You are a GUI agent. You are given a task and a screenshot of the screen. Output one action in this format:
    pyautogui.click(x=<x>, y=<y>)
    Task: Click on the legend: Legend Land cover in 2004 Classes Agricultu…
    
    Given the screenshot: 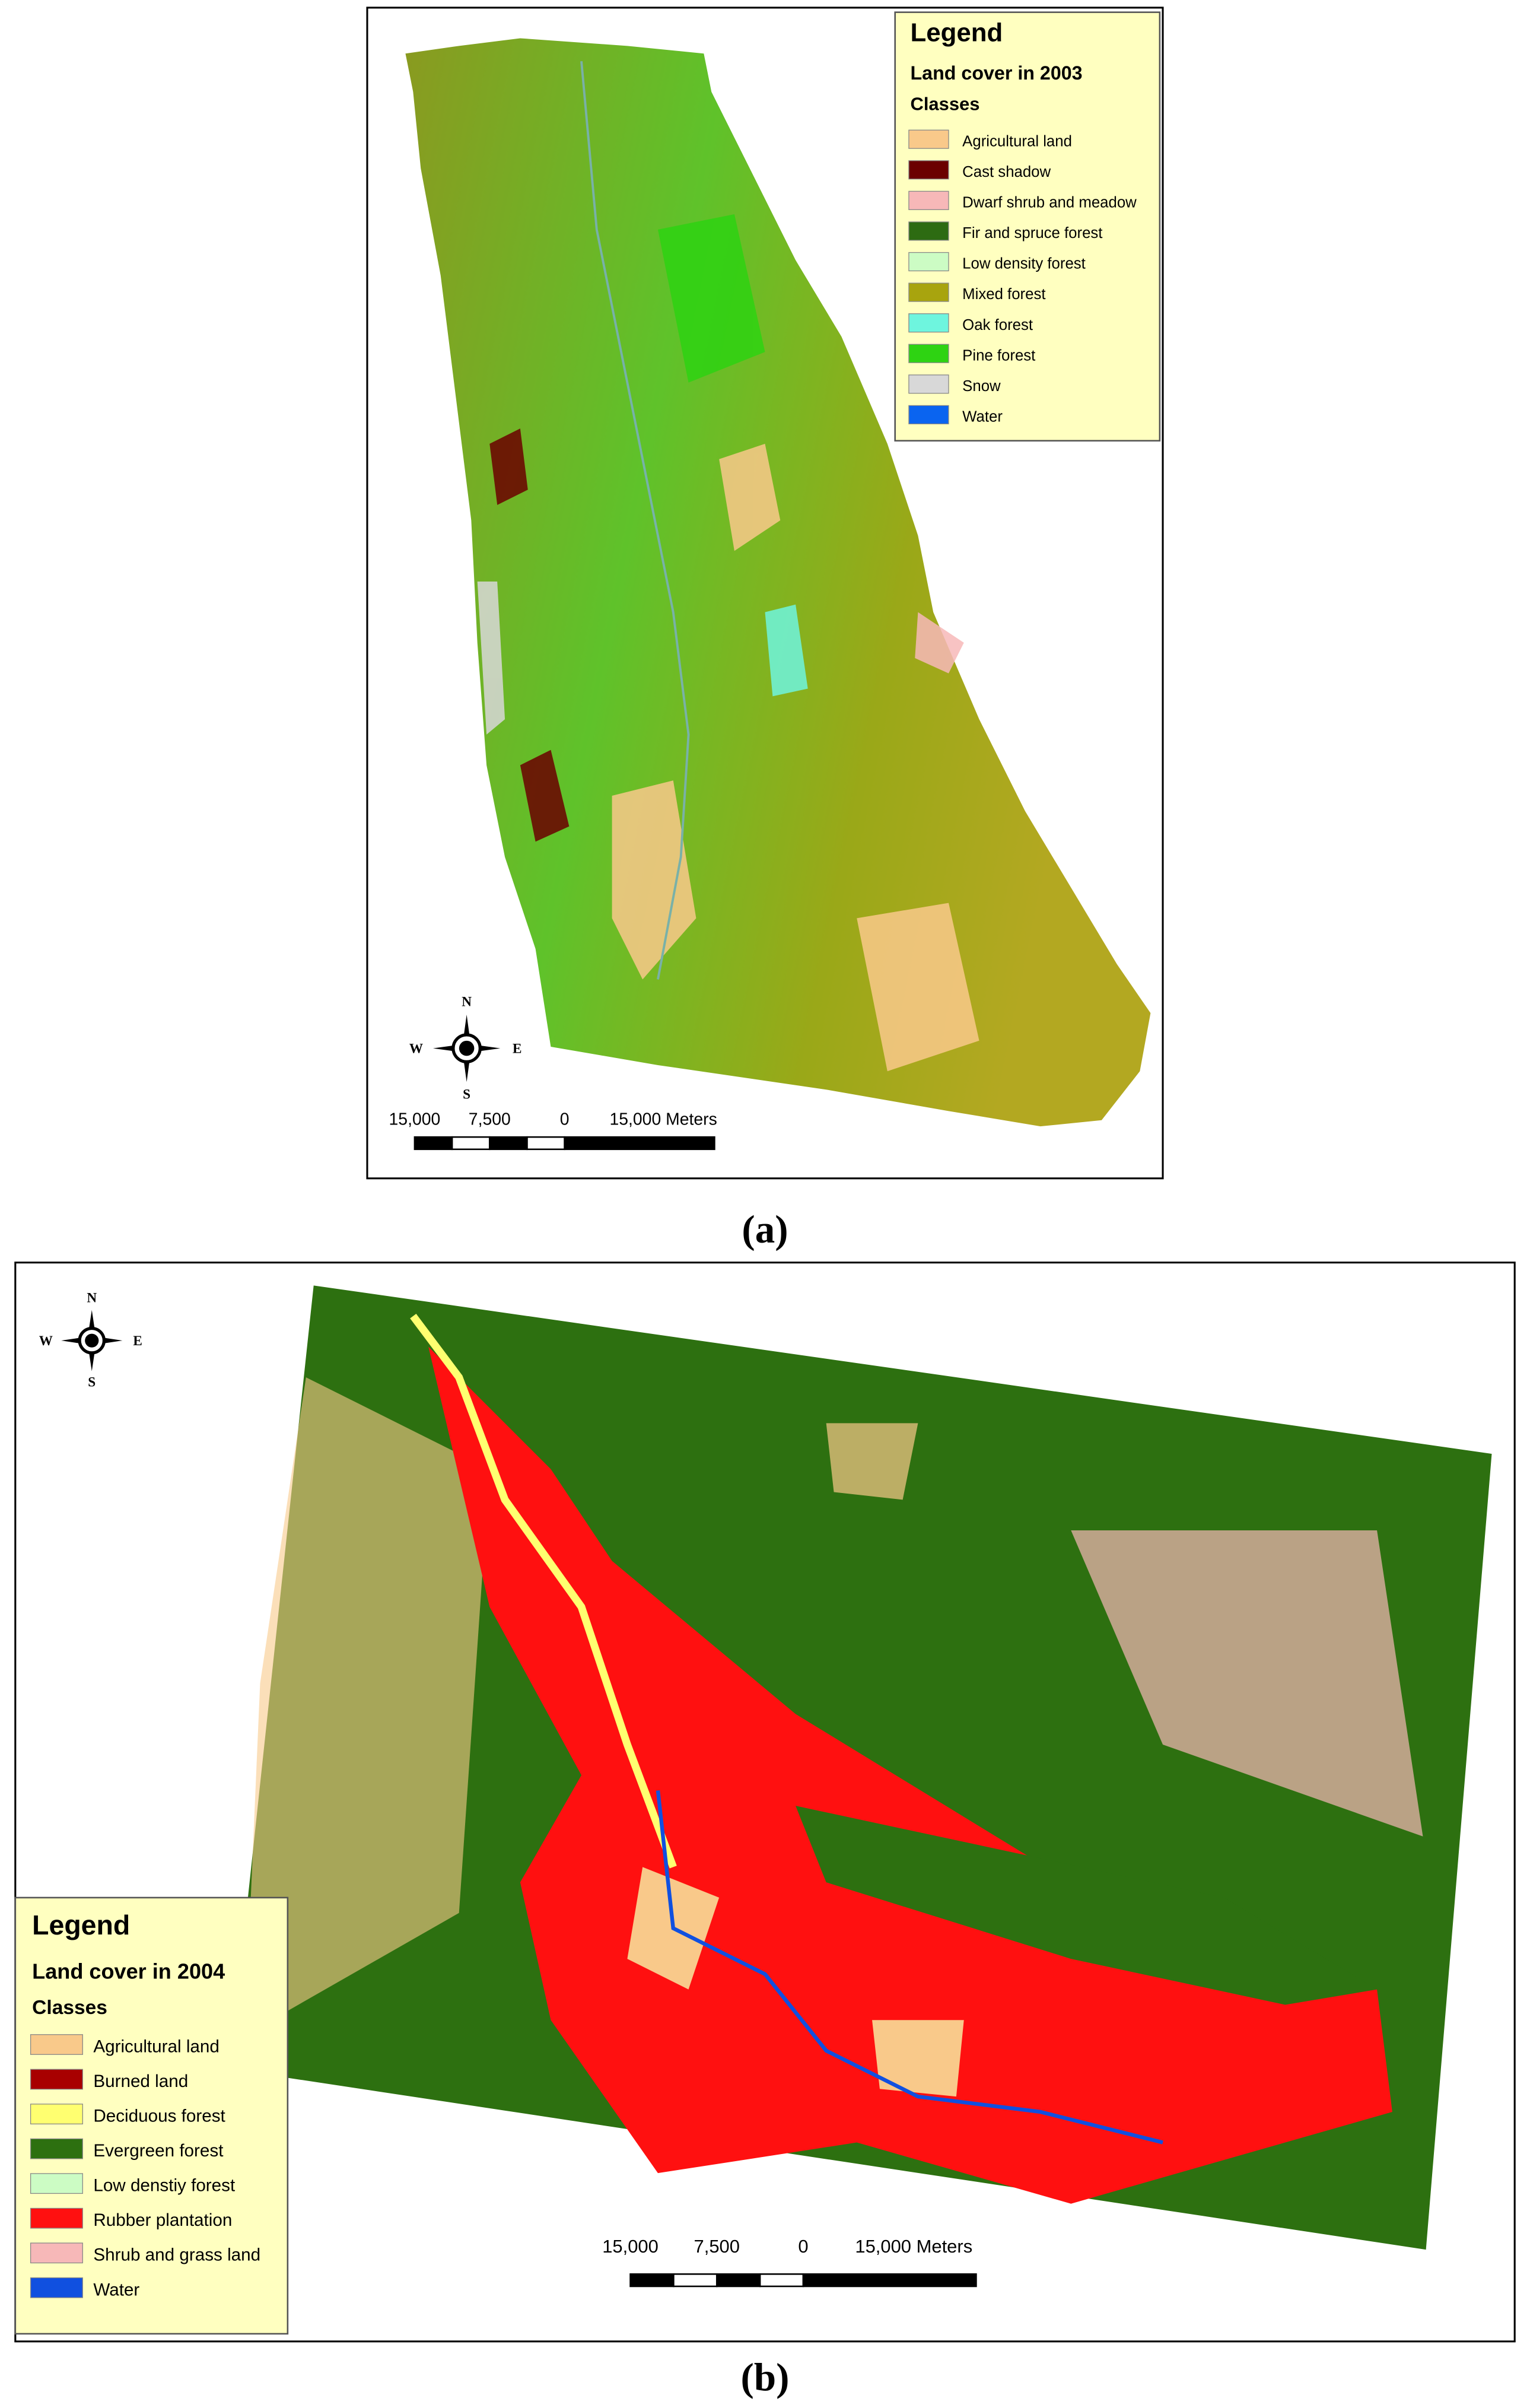 What is the action you would take?
    pyautogui.click(x=151, y=2115)
    